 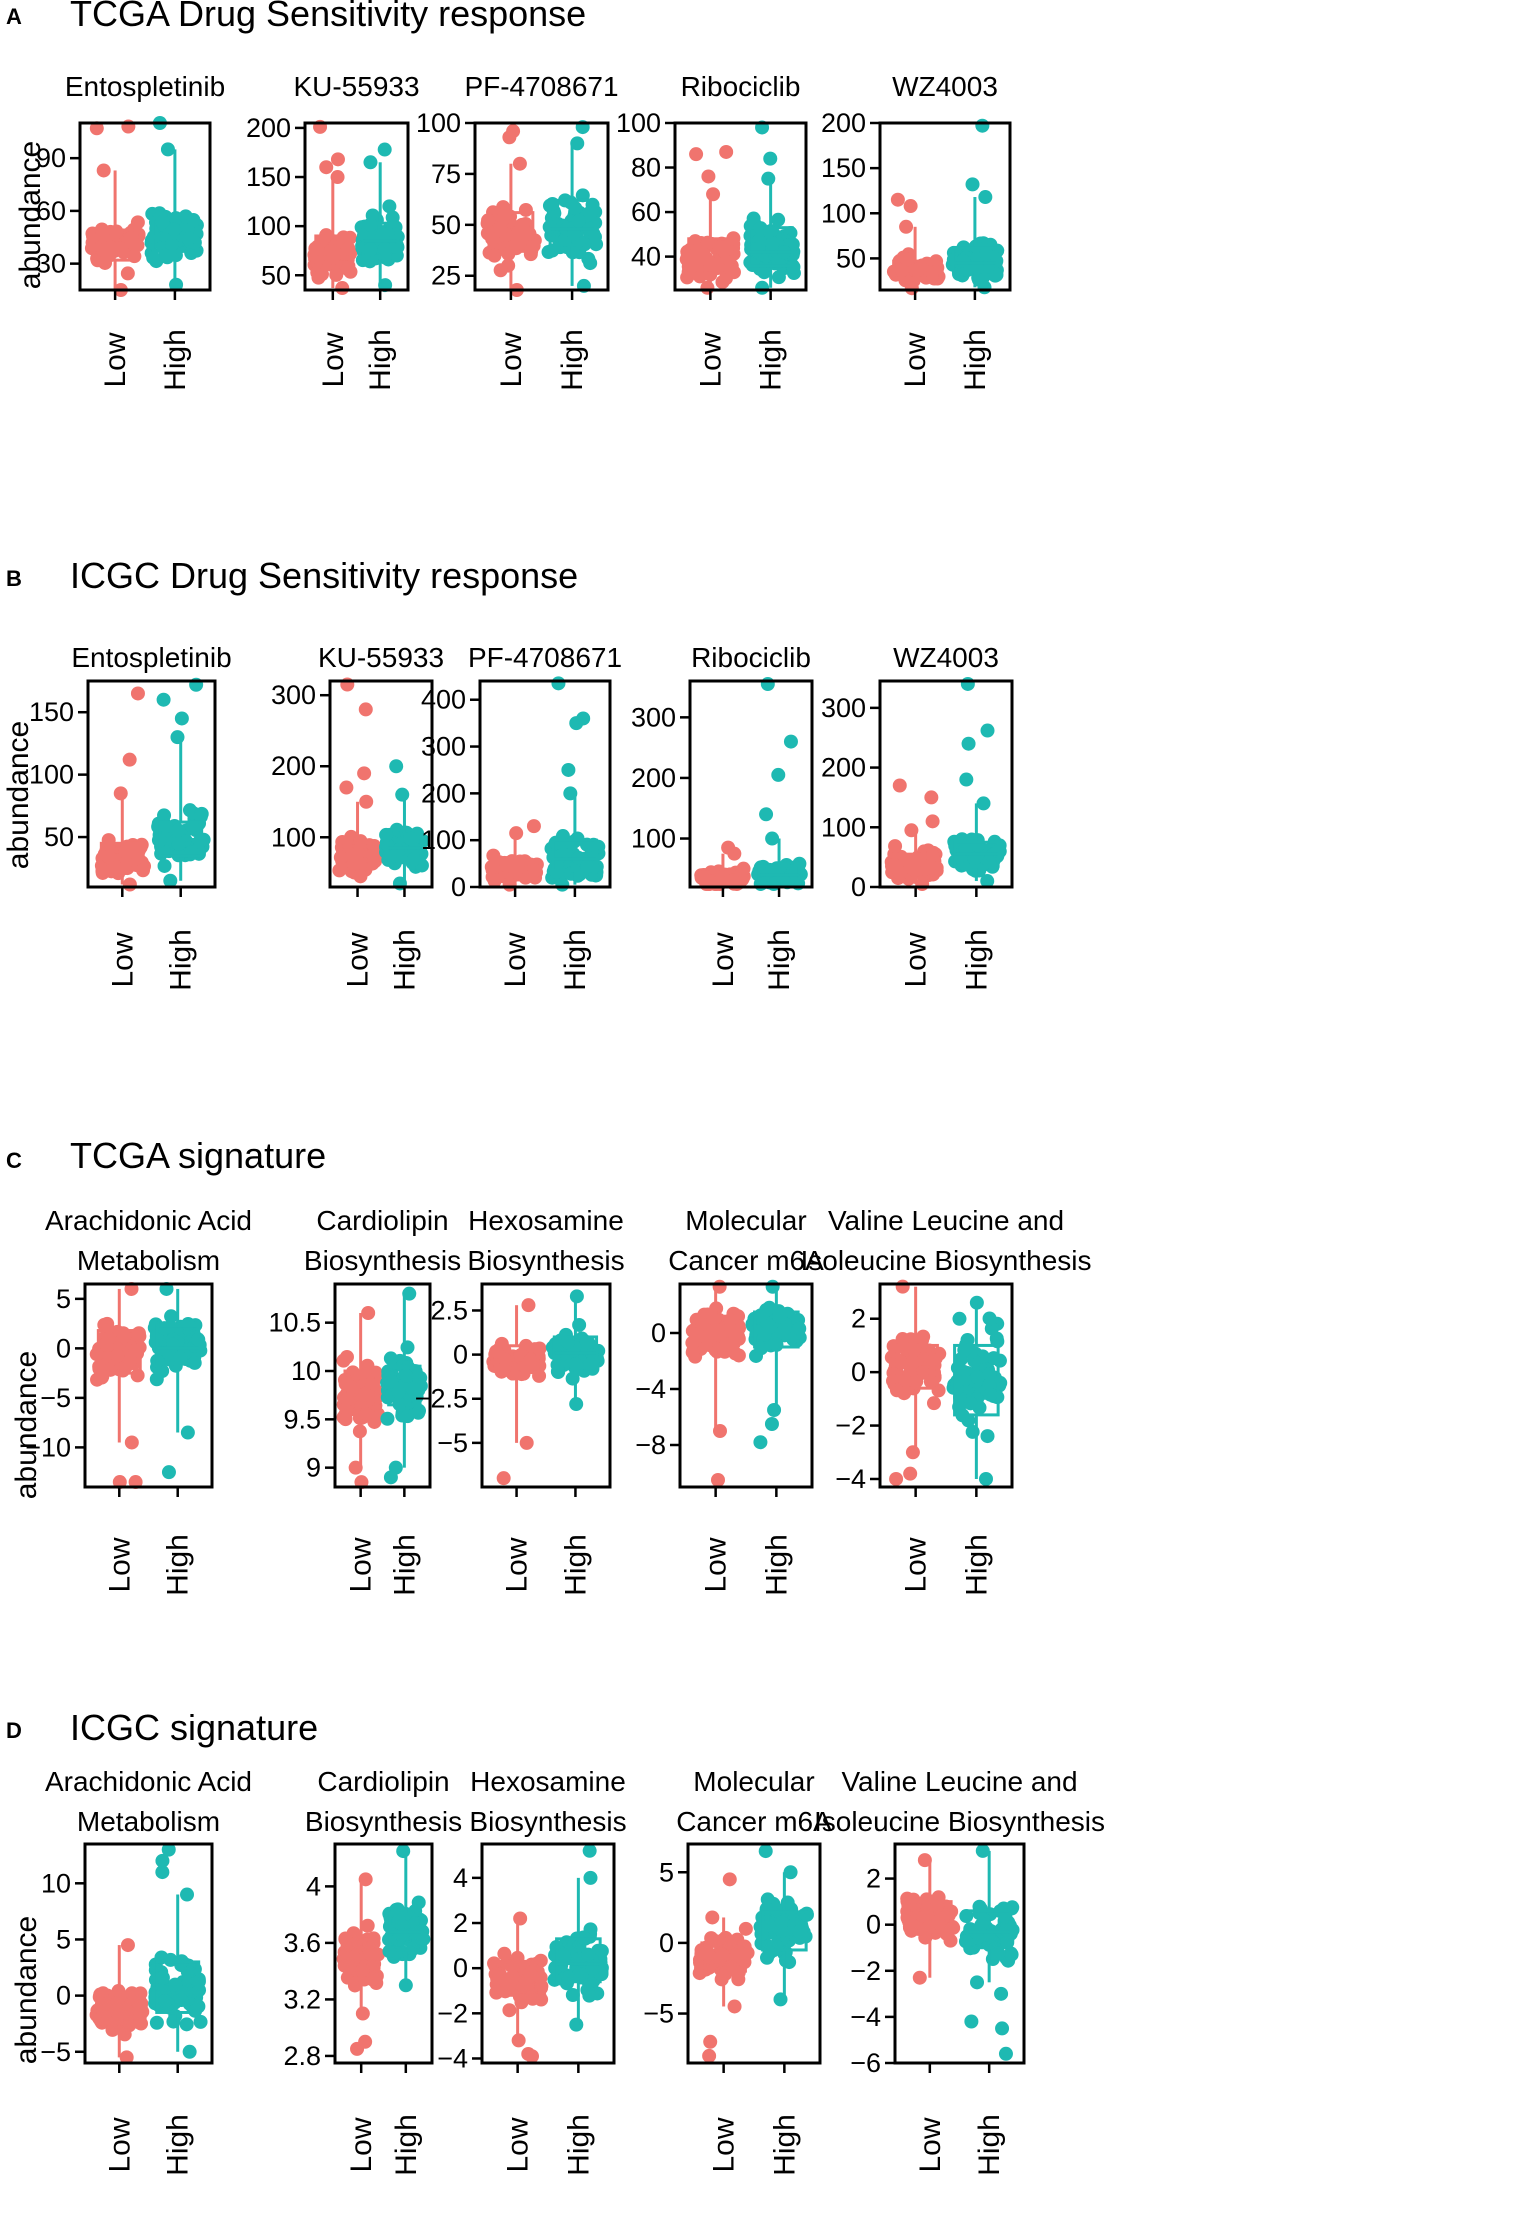 I want to click on subplot-c-2: Cardiolipin Biosynthesis 9 9.5 10 10.5 Low High, so click(x=364, y=1400).